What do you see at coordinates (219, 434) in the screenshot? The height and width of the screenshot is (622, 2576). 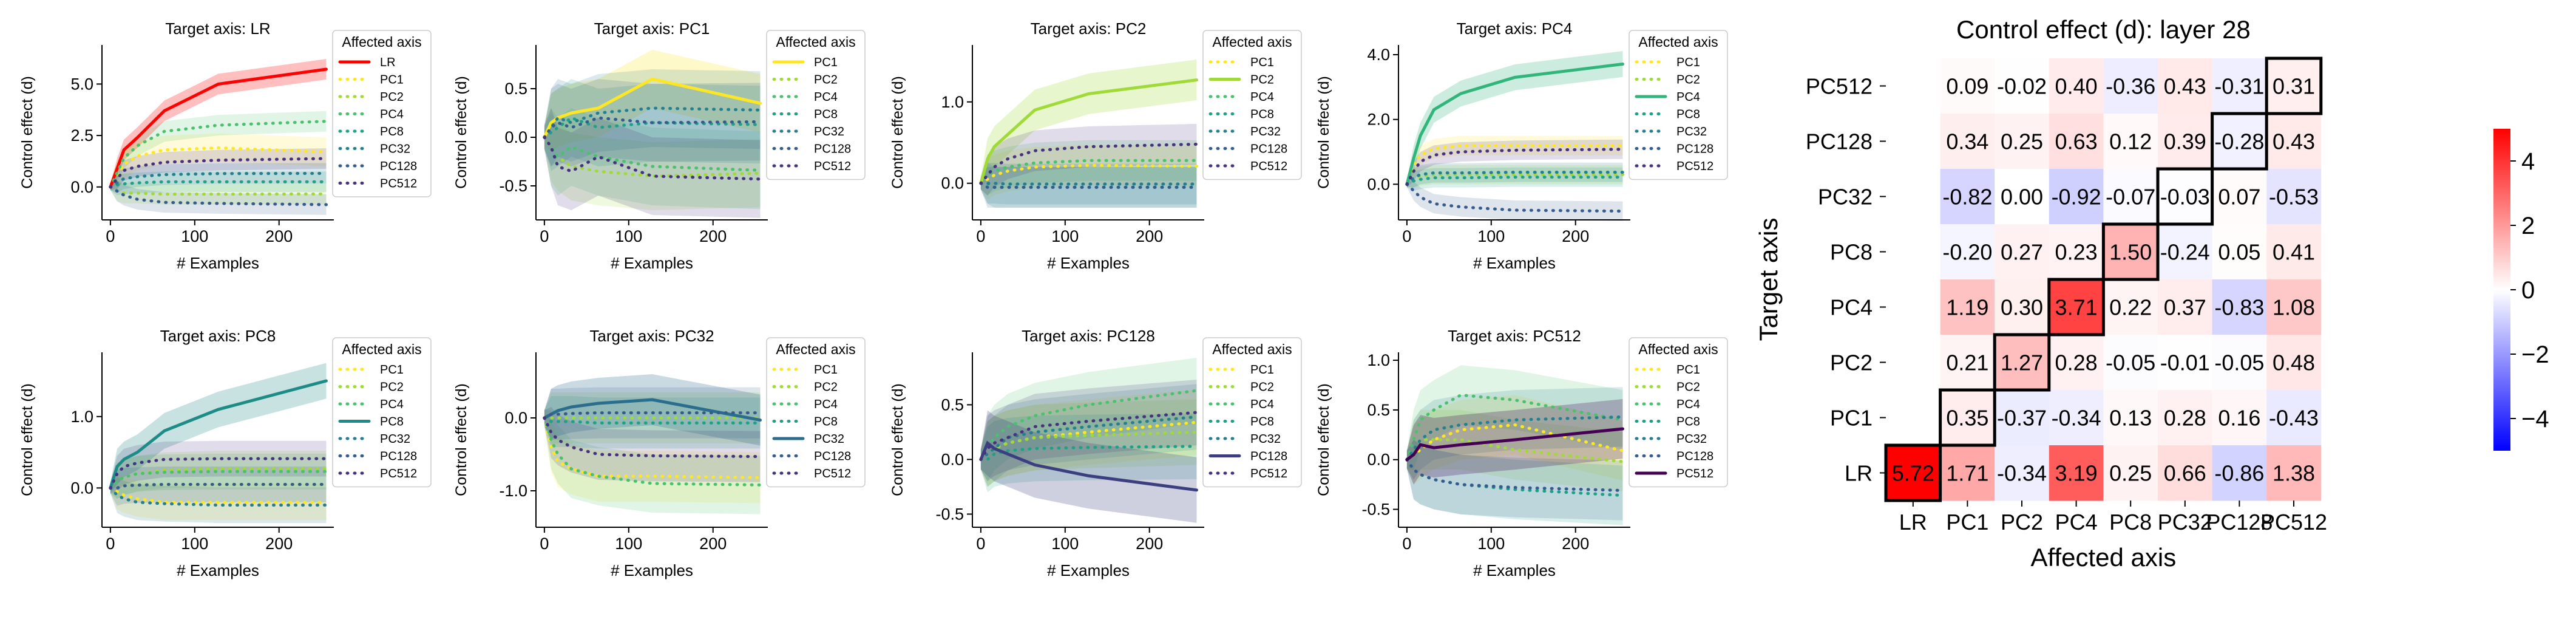 I see `line-pc8` at bounding box center [219, 434].